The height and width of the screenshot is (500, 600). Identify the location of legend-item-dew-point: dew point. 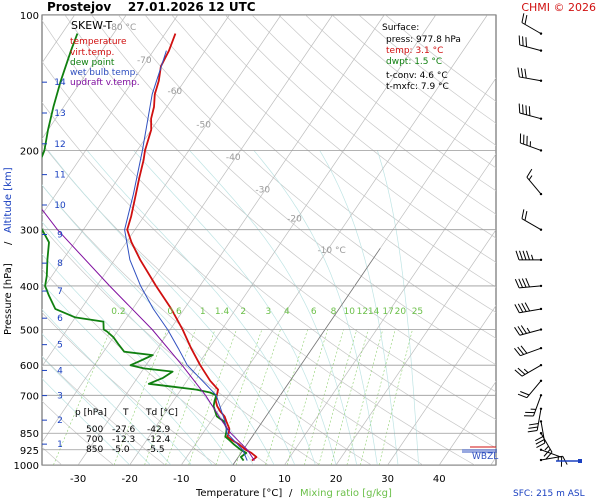
(92, 63).